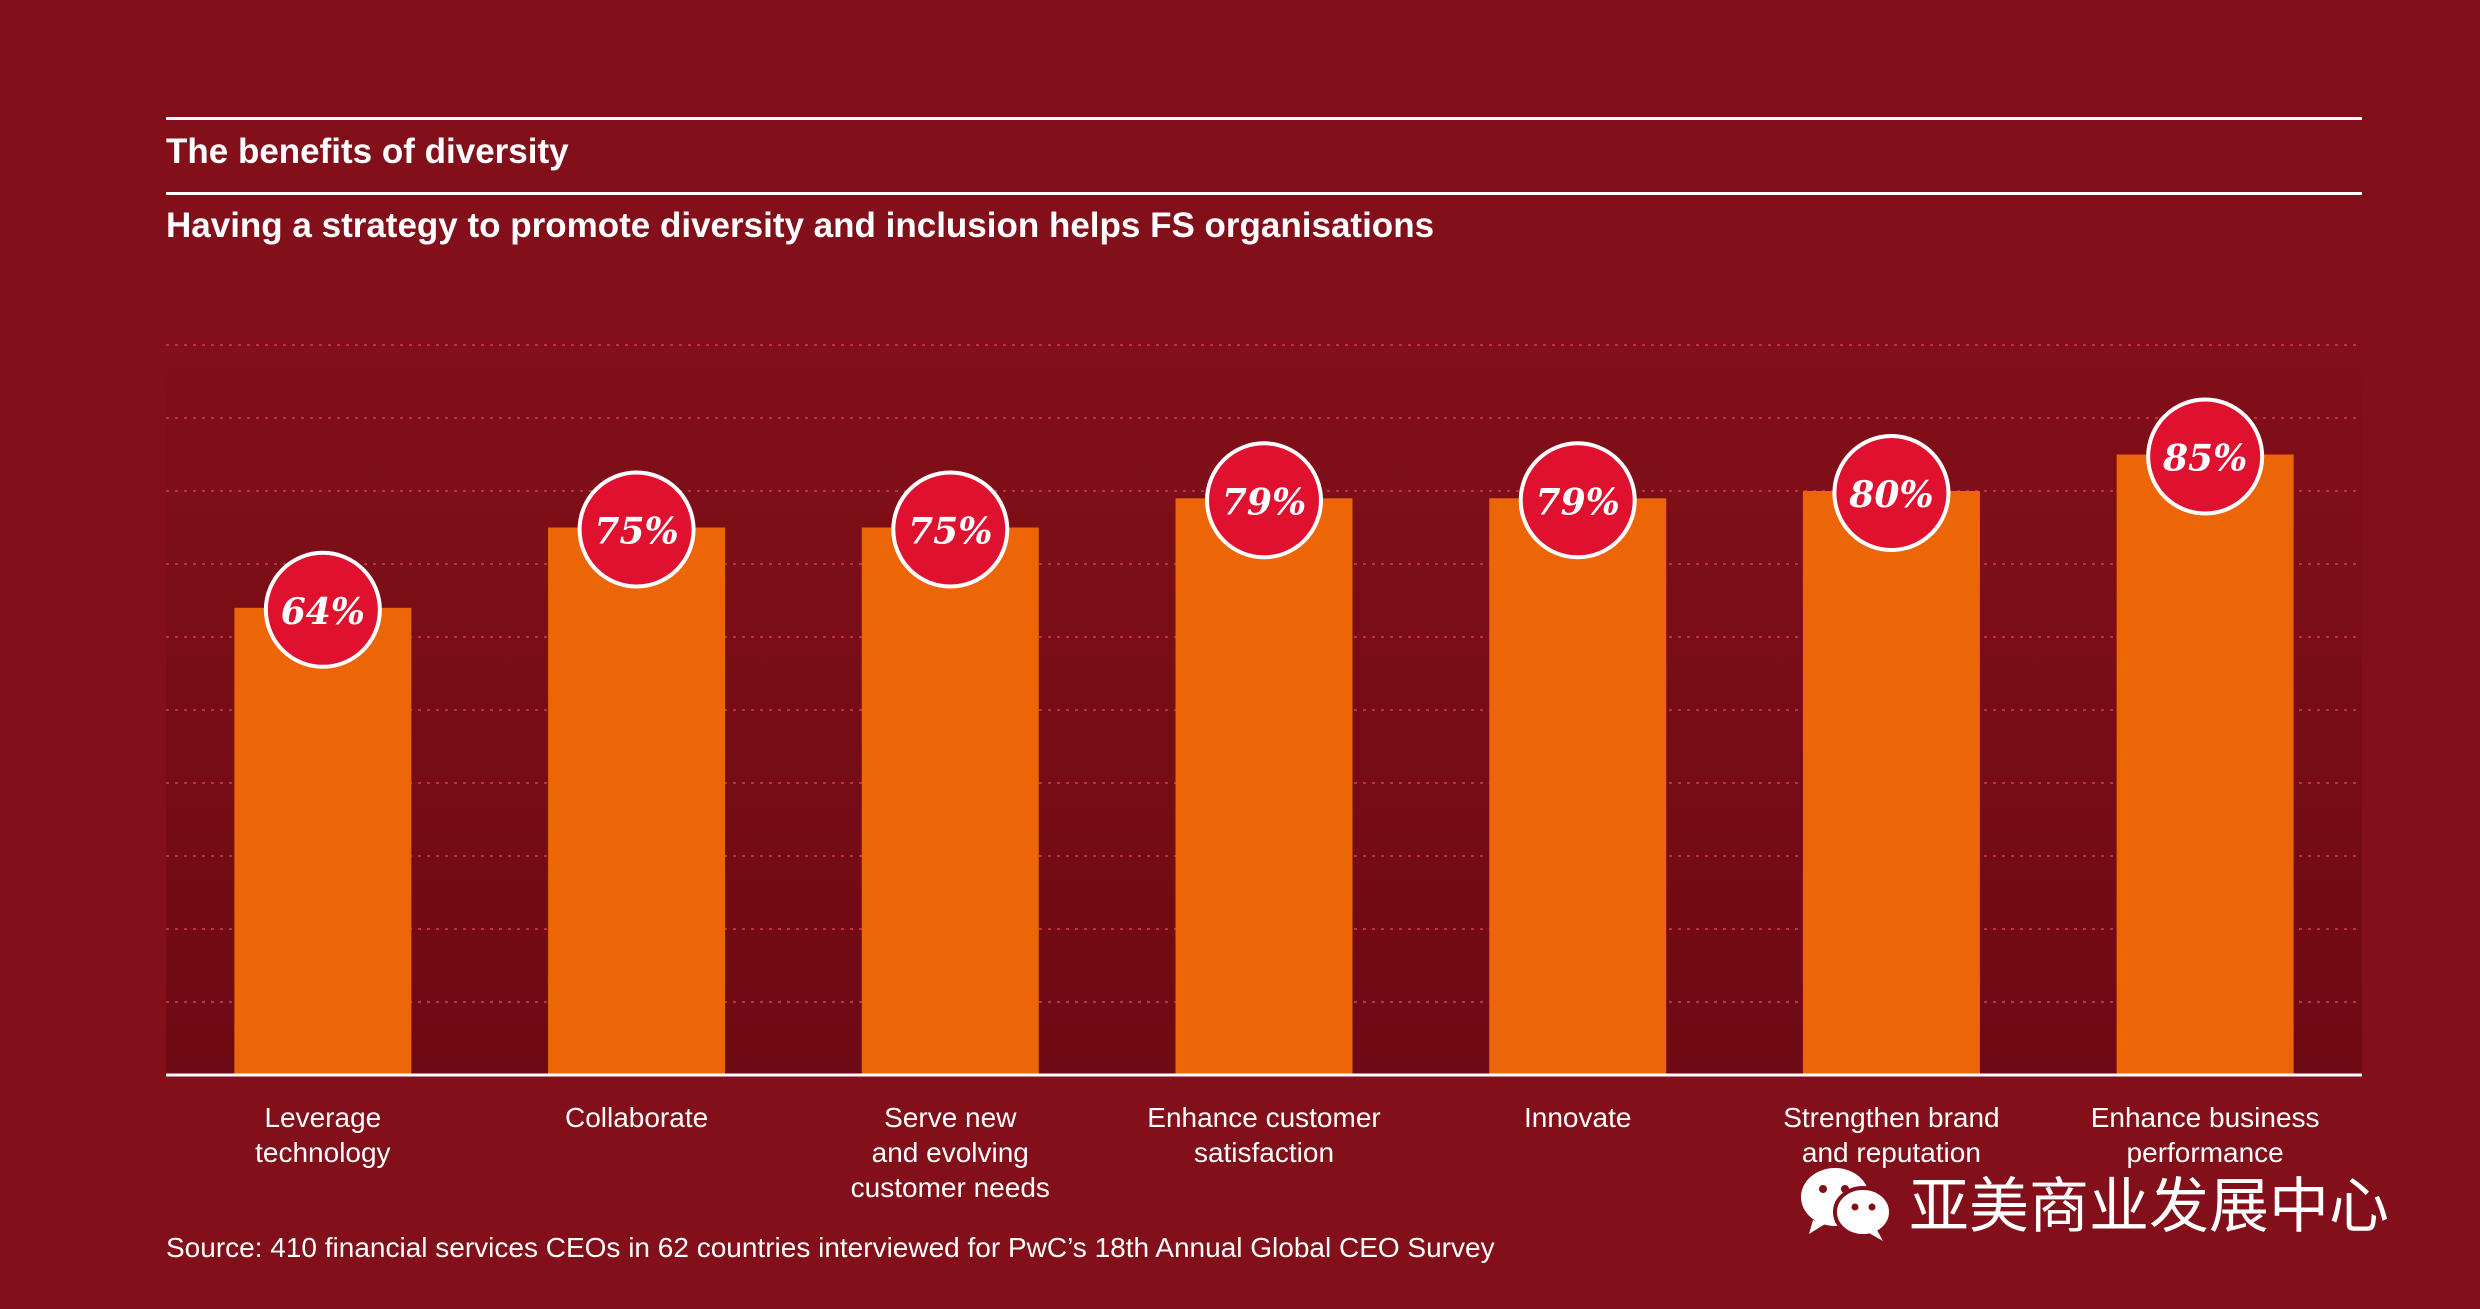 This screenshot has width=2480, height=1309. I want to click on category-label: Enhance customer satisfaction, so click(1263, 1135).